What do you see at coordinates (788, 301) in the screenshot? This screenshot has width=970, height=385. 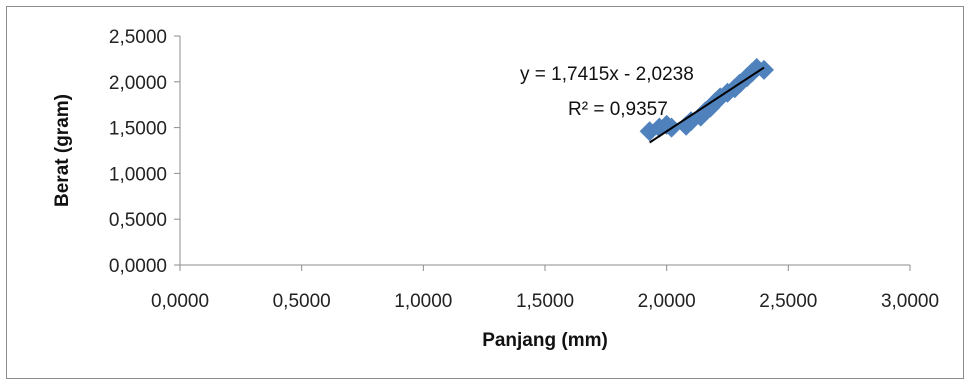 I see `x-tick-label: 2,5000` at bounding box center [788, 301].